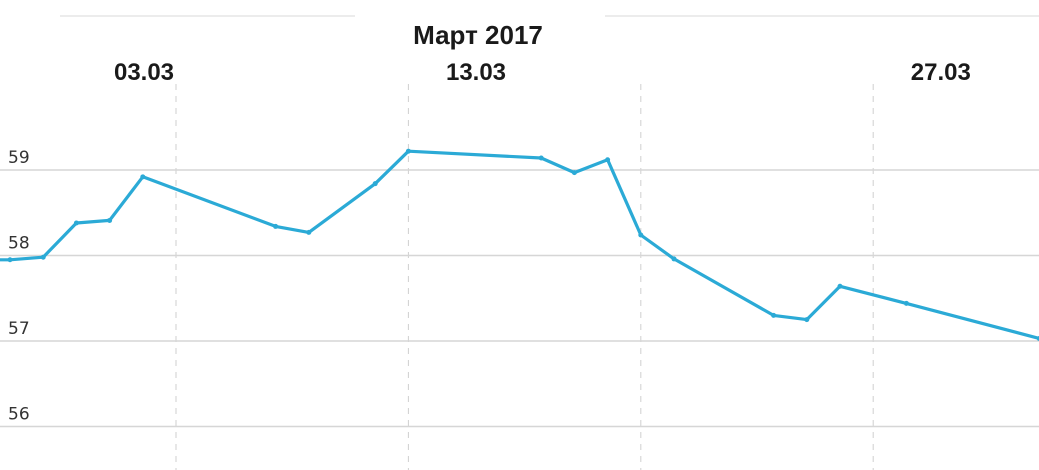  What do you see at coordinates (941, 72) in the screenshot?
I see `x-tick-label: 27.03` at bounding box center [941, 72].